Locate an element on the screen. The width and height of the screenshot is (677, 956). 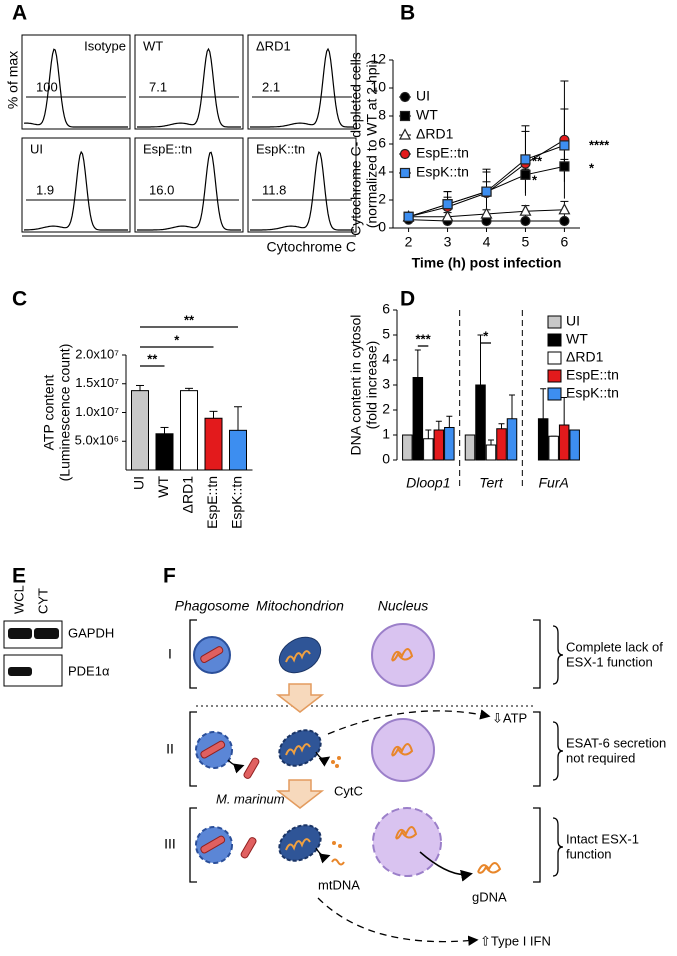
row-note: ESAT-6 secretion is located at coordinates (616, 742).